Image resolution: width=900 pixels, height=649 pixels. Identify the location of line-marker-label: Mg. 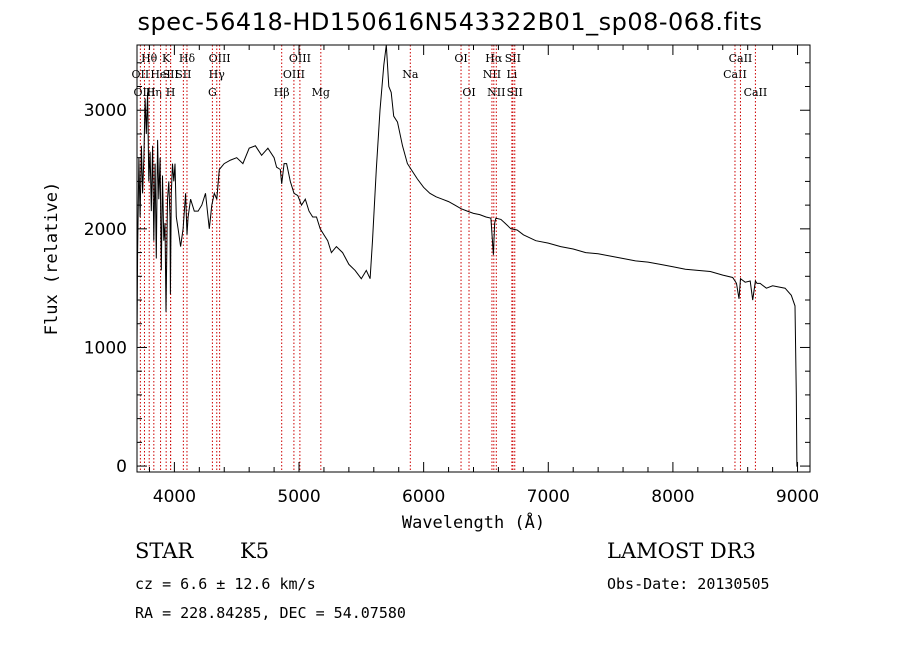
(321, 92).